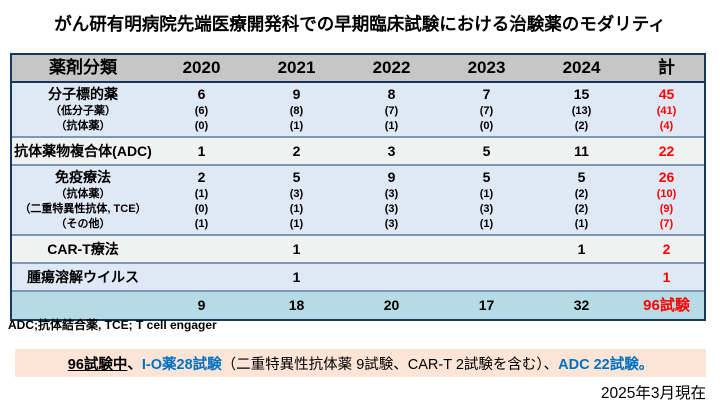 Image resolution: width=720 pixels, height=405 pixels. What do you see at coordinates (391, 305) in the screenshot?
I see `year-value-cell: 20` at bounding box center [391, 305].